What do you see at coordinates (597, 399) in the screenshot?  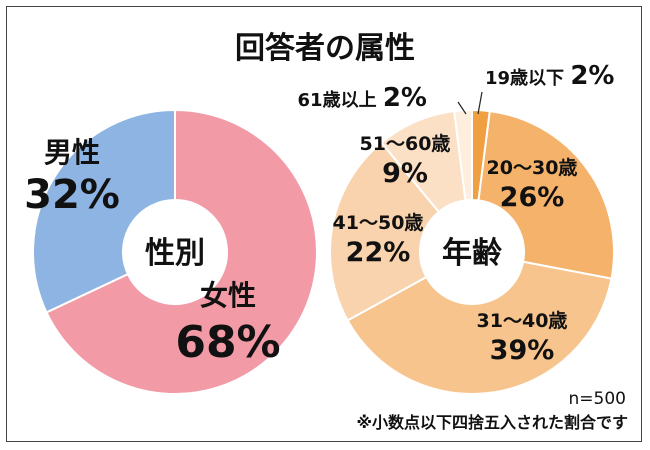 I see `sample-size-note: n=500` at bounding box center [597, 399].